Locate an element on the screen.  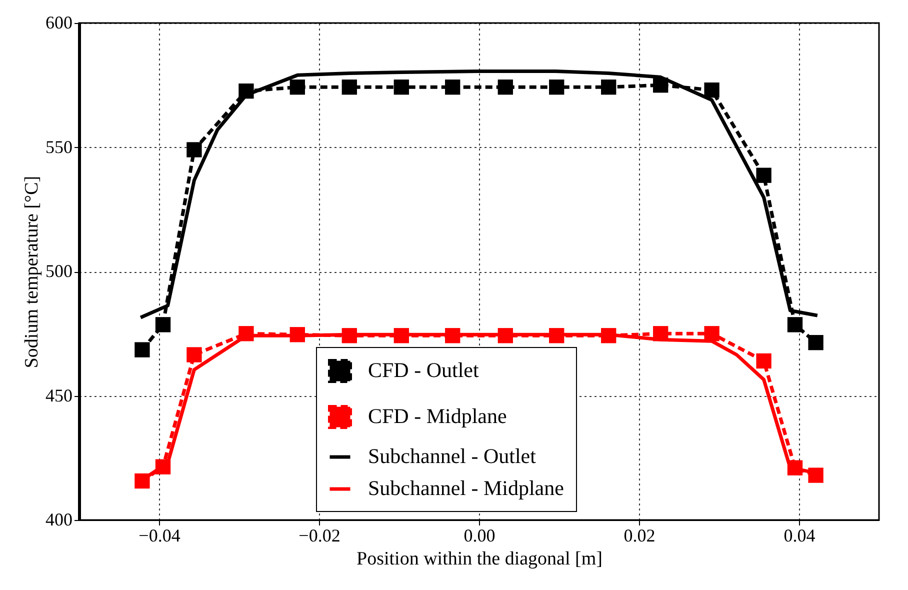
x-tick-label: −0.02 is located at coordinates (319, 536).